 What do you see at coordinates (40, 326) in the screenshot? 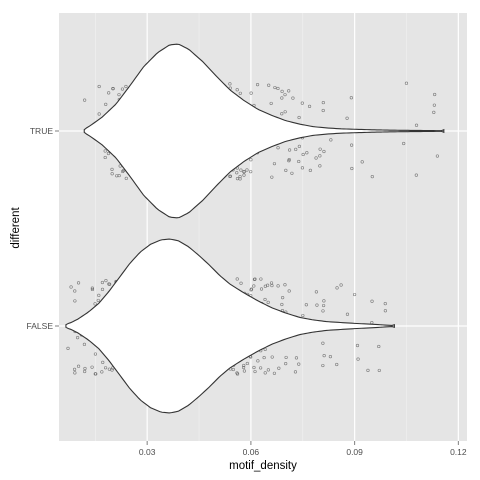
I see `y-tick-label: FALSE` at bounding box center [40, 326].